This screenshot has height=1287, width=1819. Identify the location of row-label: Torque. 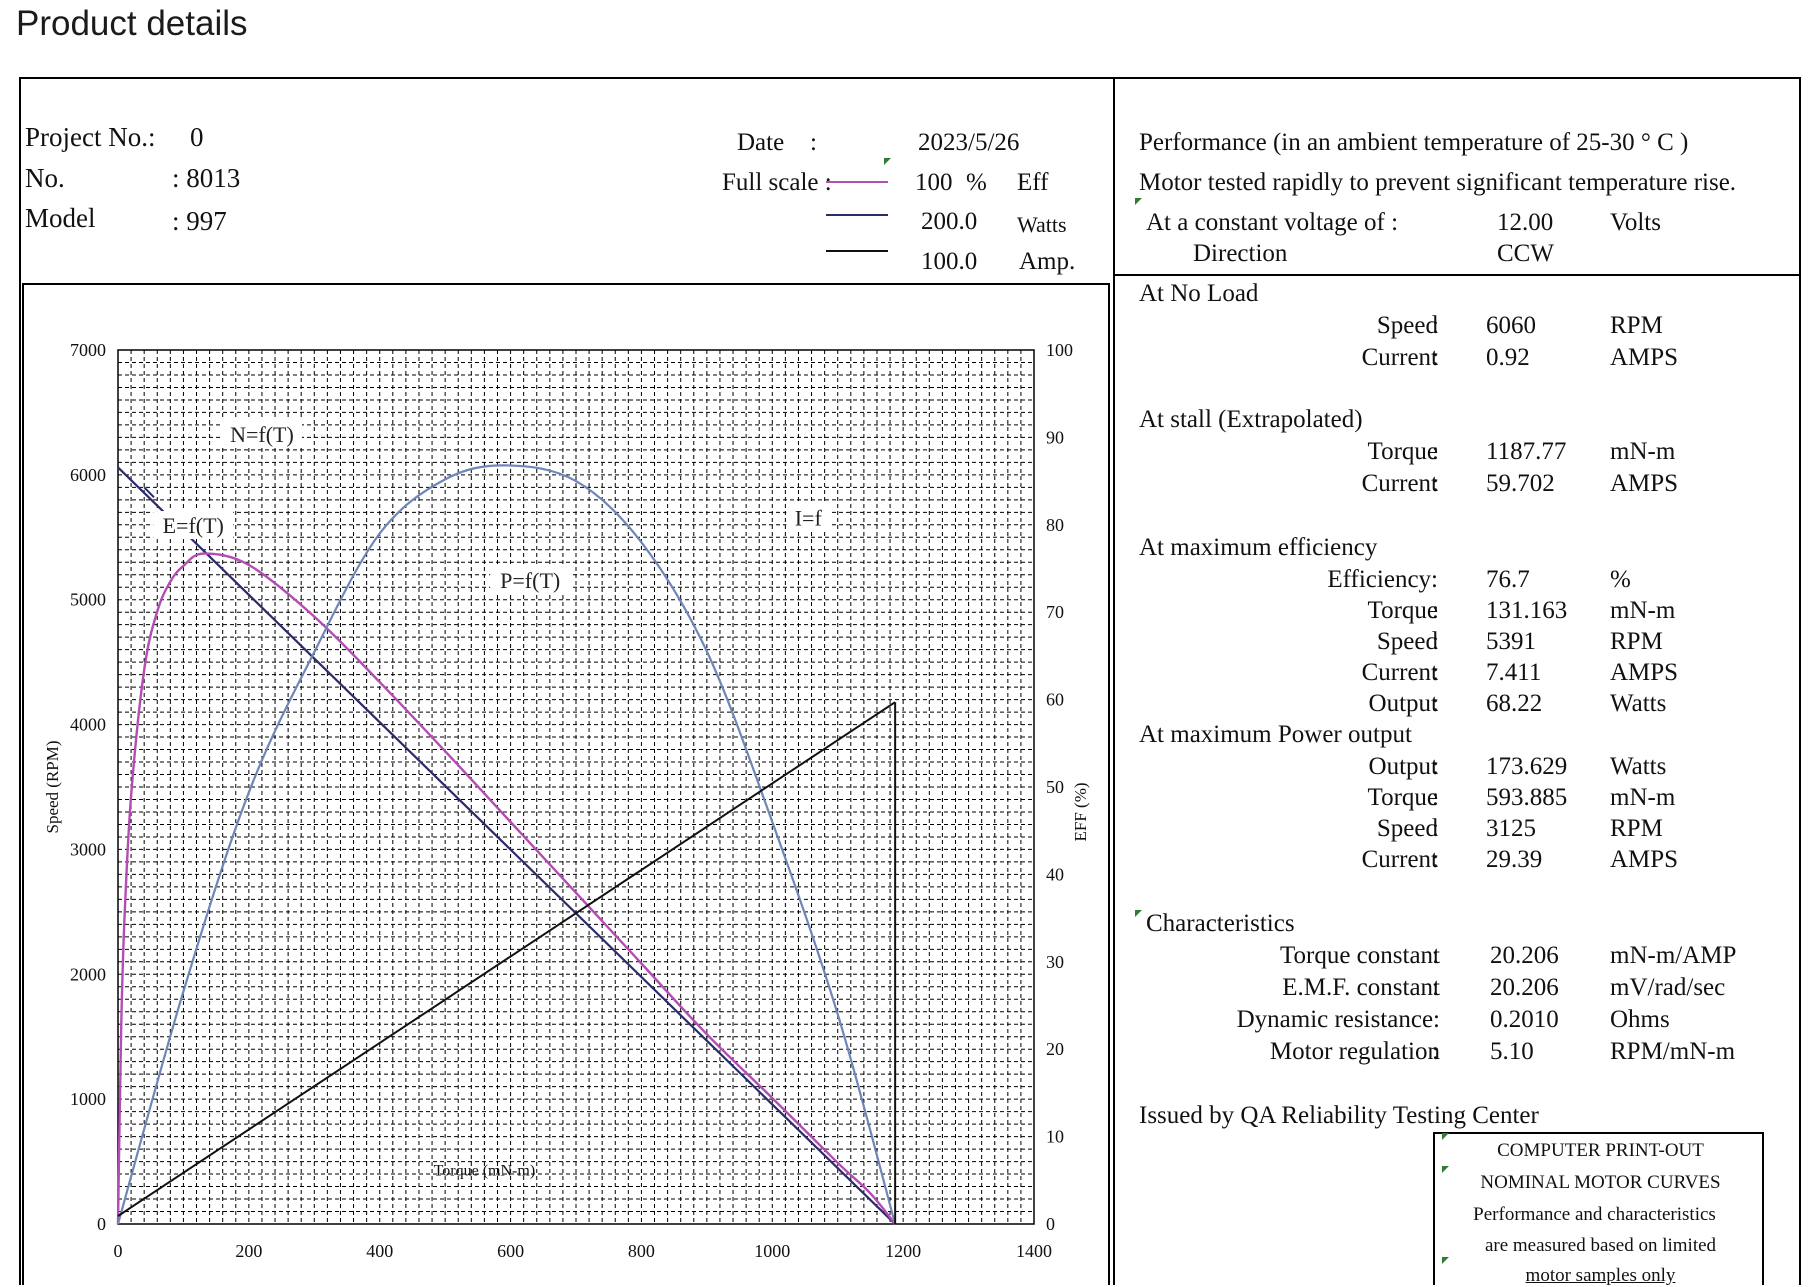
(1402, 610).